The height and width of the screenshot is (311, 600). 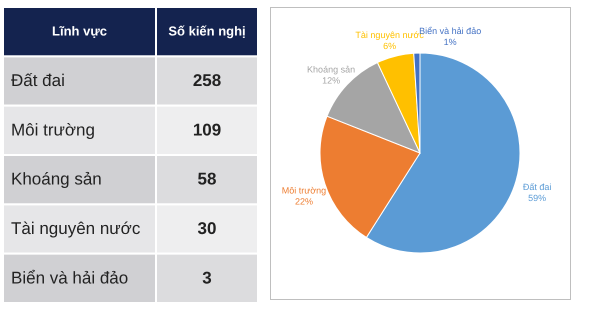 I want to click on data-label: 12%, so click(x=331, y=80).